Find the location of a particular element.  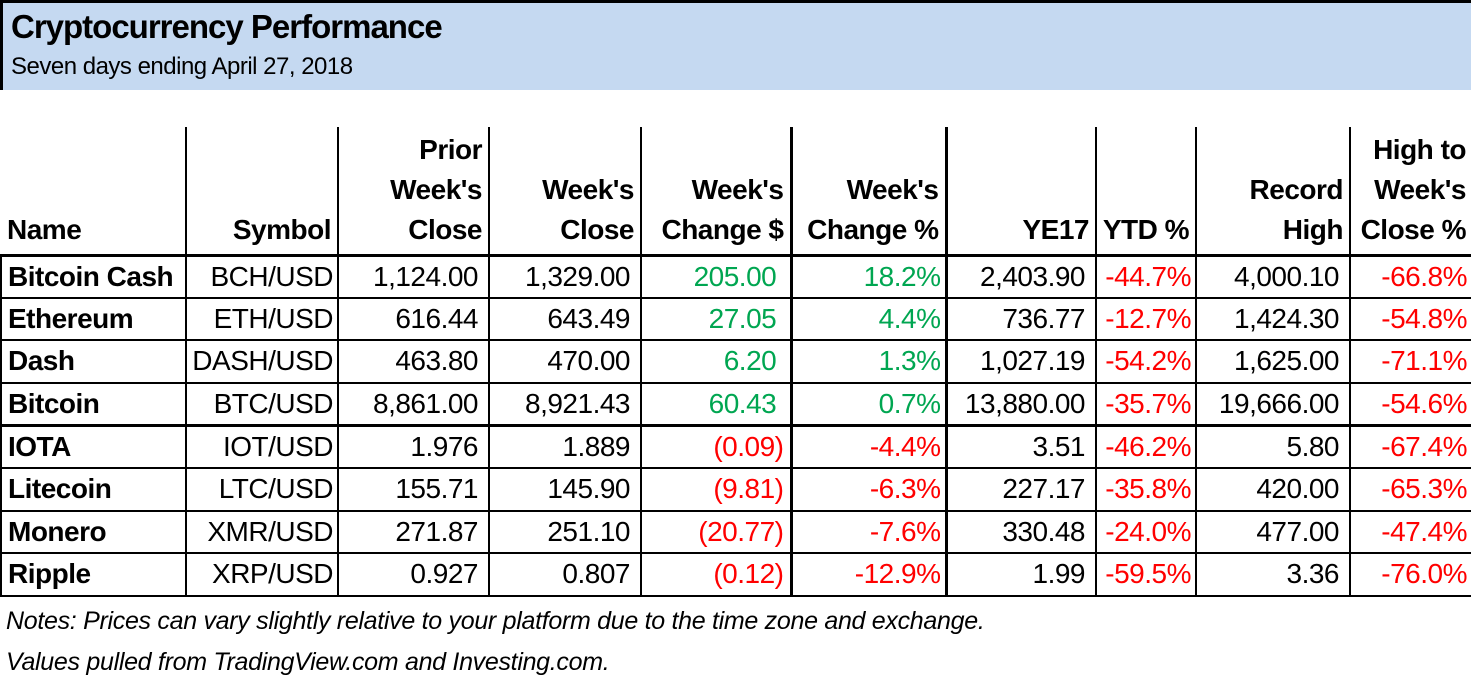

cell-record-high: 3.36 is located at coordinates (1273, 574).